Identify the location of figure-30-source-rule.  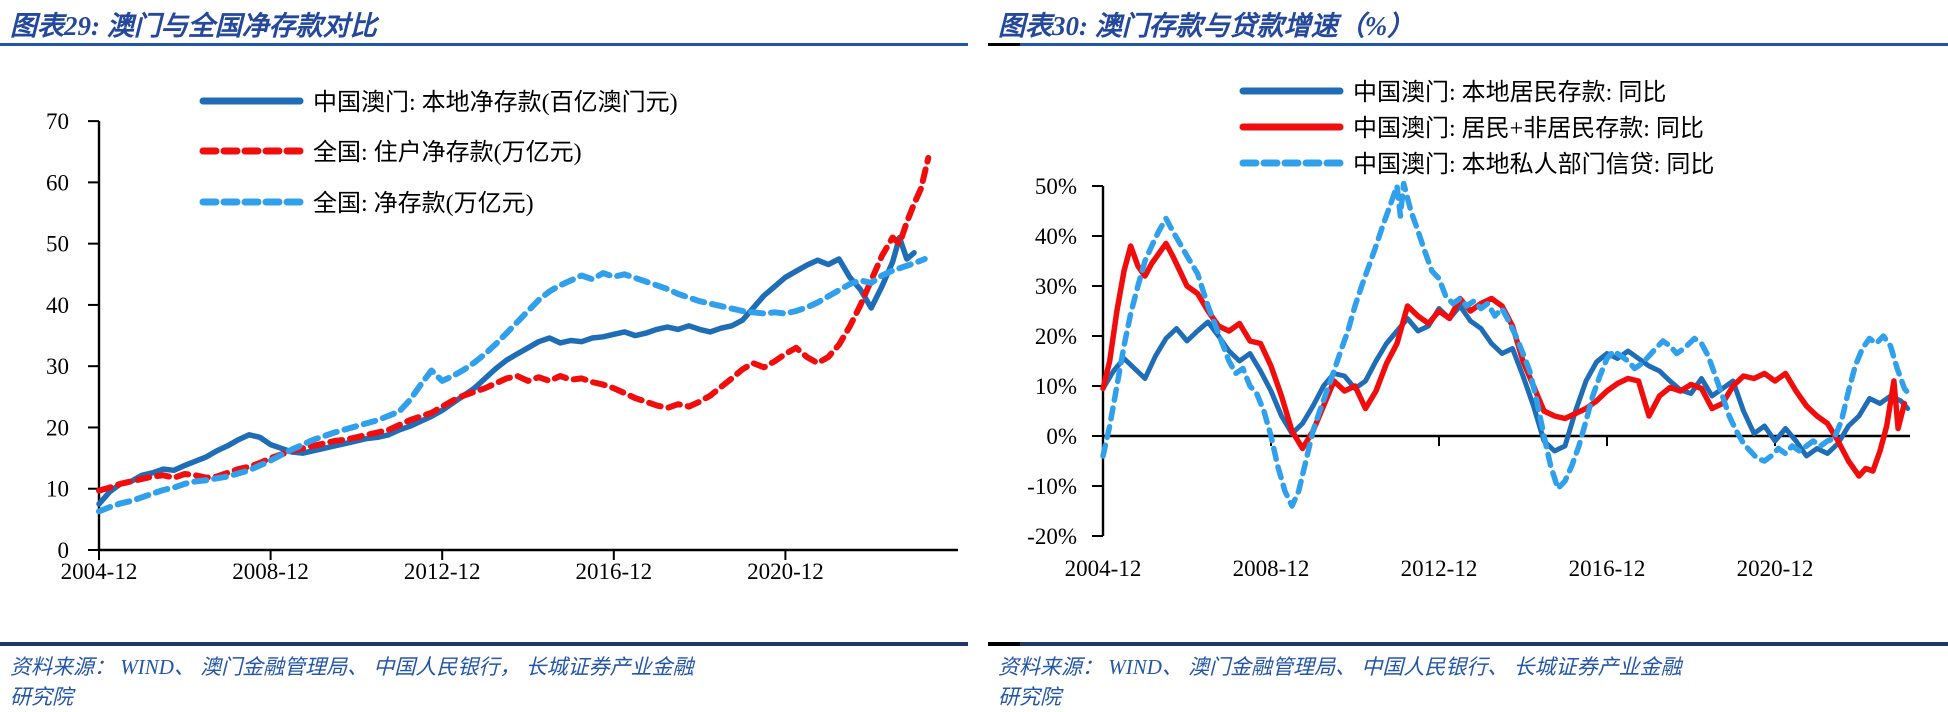
(1468, 644).